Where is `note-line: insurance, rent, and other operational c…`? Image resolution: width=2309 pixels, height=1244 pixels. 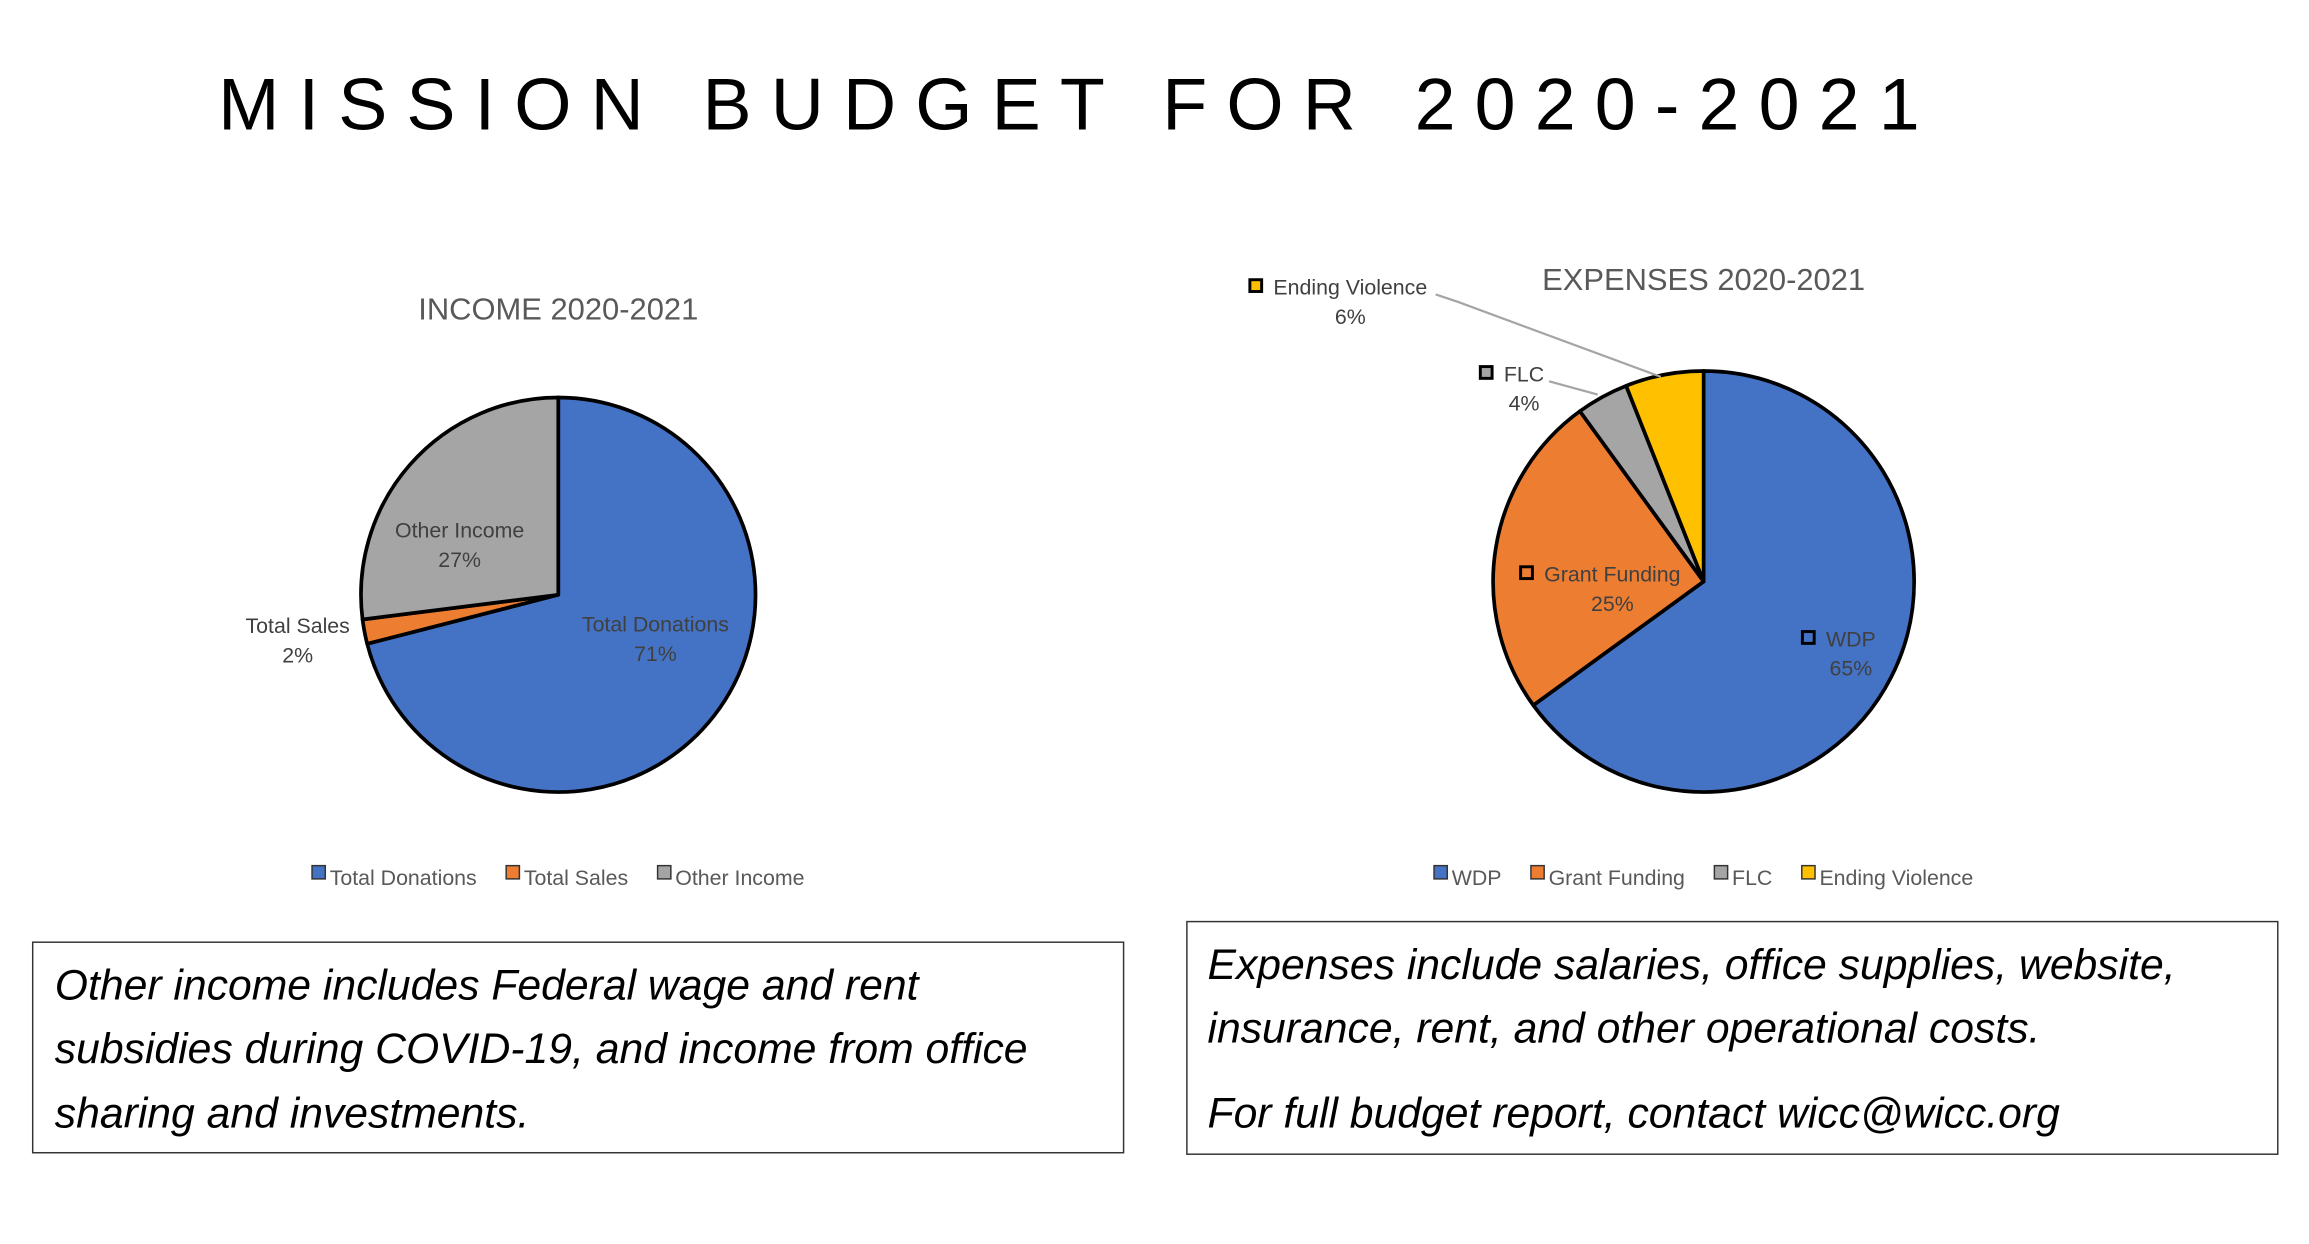 note-line: insurance, rent, and other operational c… is located at coordinates (1623, 1028).